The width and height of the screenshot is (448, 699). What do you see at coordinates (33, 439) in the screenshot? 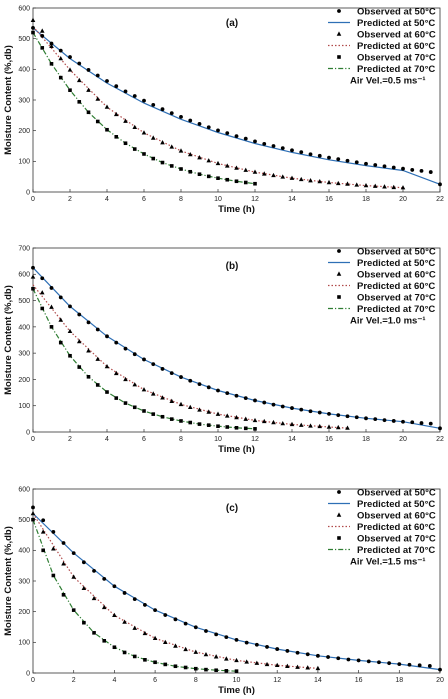
I see `x-tick-label: 0` at bounding box center [33, 439].